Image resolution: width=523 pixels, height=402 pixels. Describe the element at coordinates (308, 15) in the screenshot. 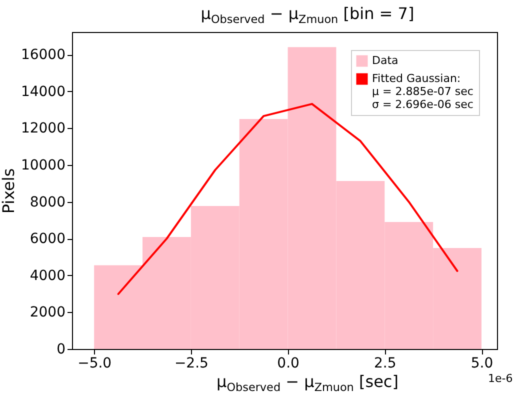

I see `chart-title: μ$_{Observed}$ − μ$_{Zmuon}$ [bin = 7]` at that location.